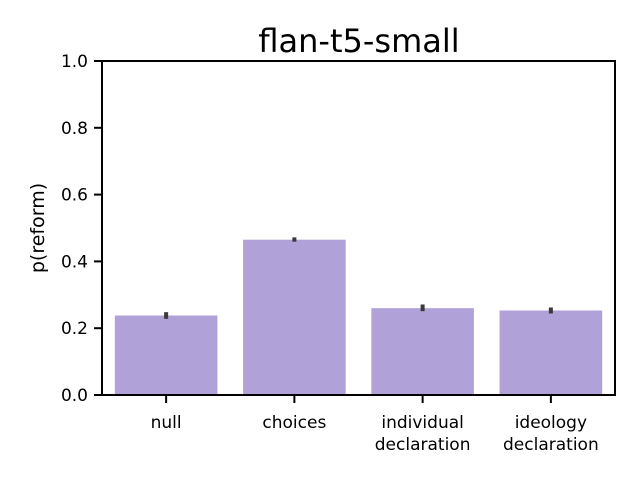 This screenshot has width=640, height=480. What do you see at coordinates (423, 434) in the screenshot?
I see `x-tick-label-2: individual declaration` at bounding box center [423, 434].